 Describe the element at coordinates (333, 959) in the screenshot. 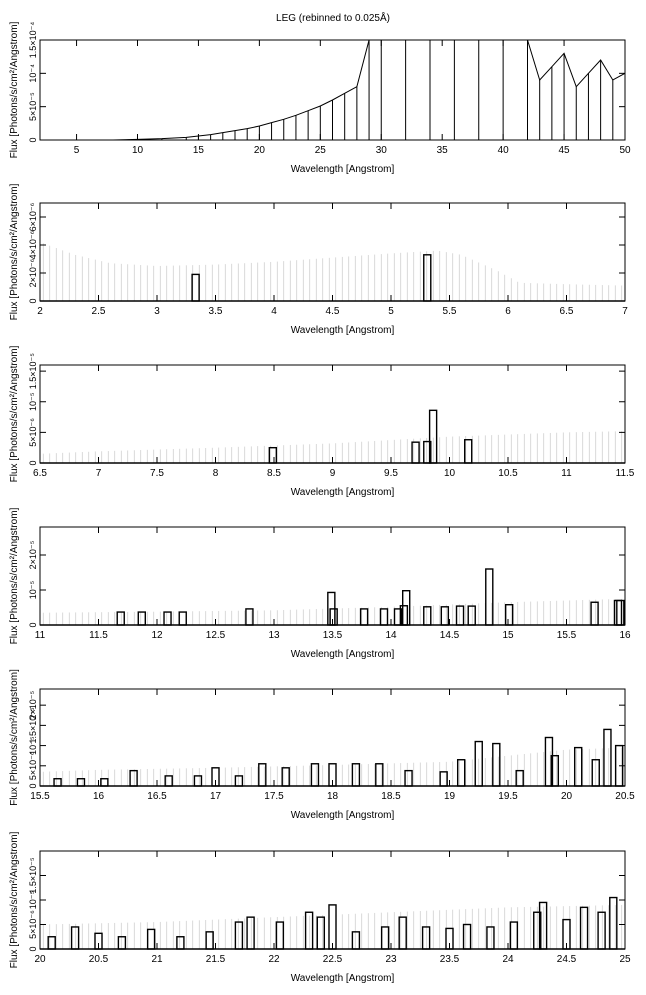

I see `x-tick-label: 22.5` at that location.